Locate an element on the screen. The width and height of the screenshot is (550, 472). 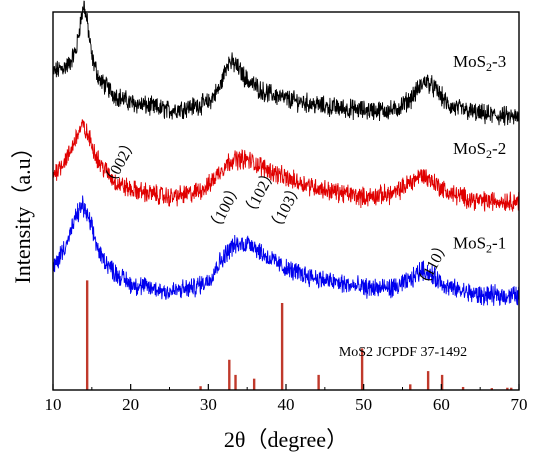
x-tick-label: 70 is located at coordinates (519, 404).